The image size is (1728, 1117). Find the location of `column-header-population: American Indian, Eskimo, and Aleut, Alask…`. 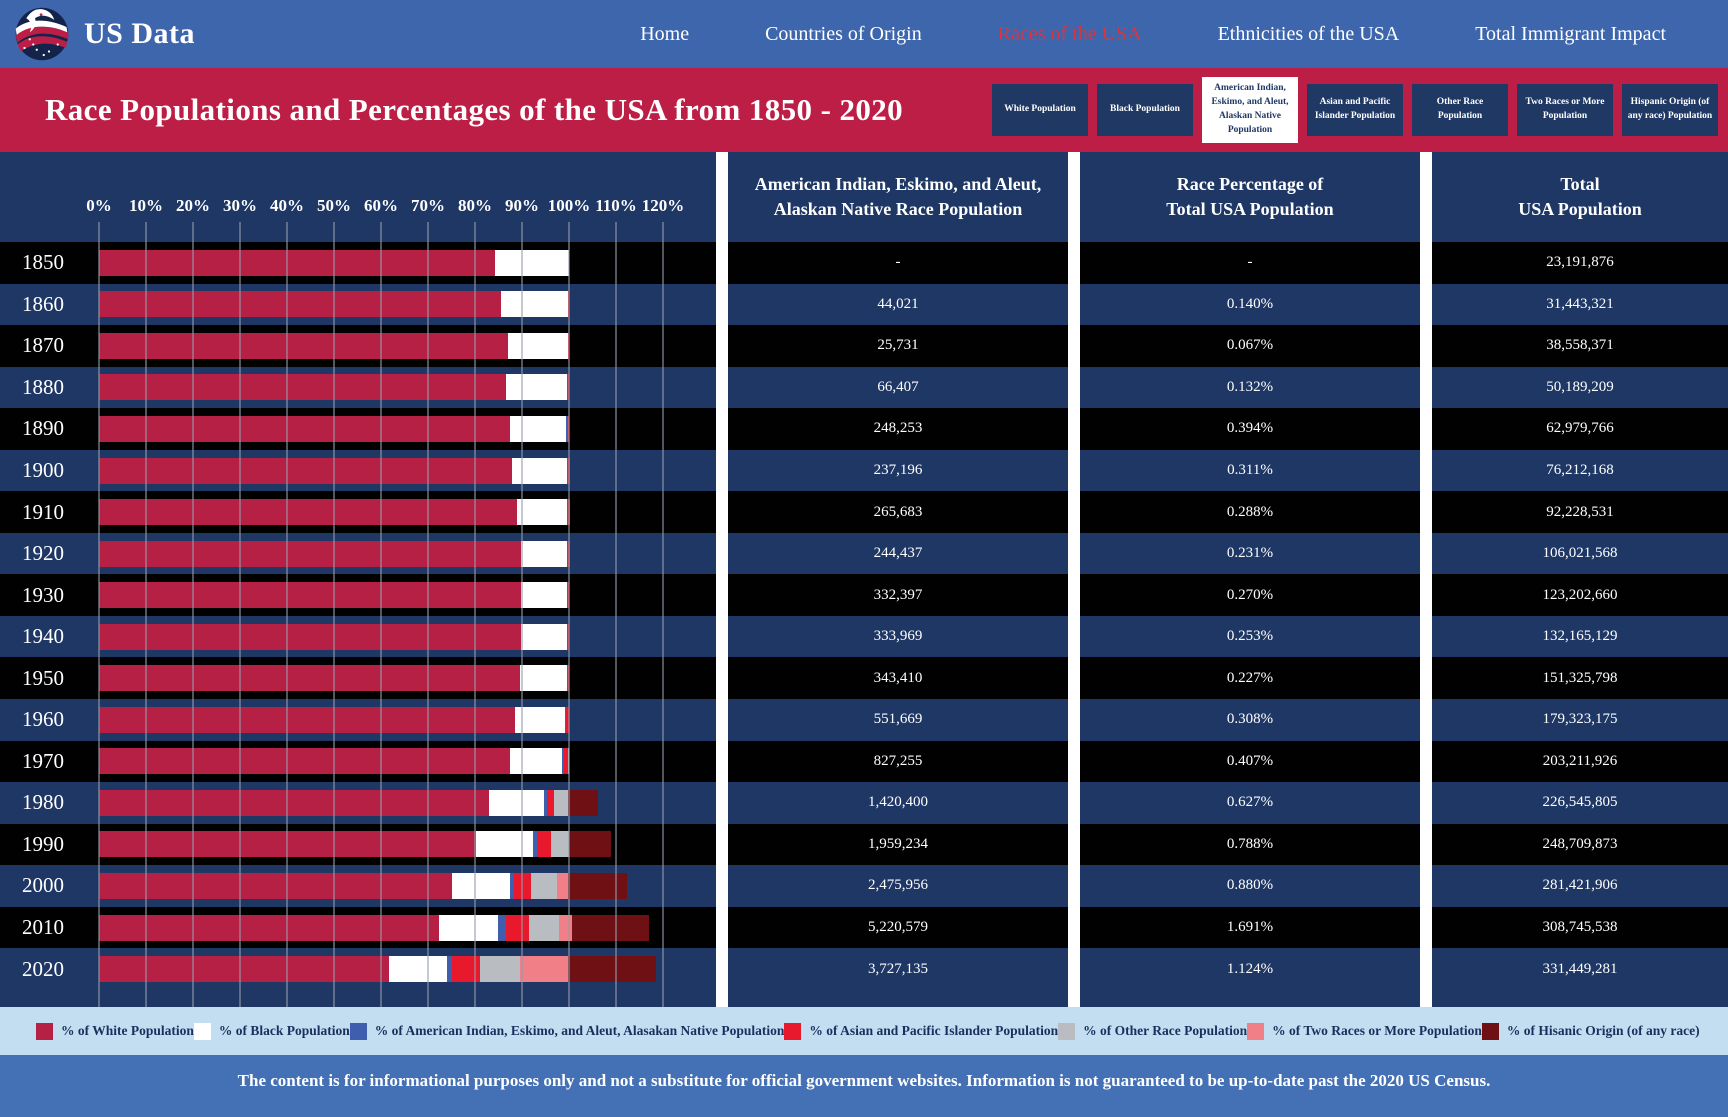

column-header-population: American Indian, Eskimo, and Aleut, Alask… is located at coordinates (898, 197).